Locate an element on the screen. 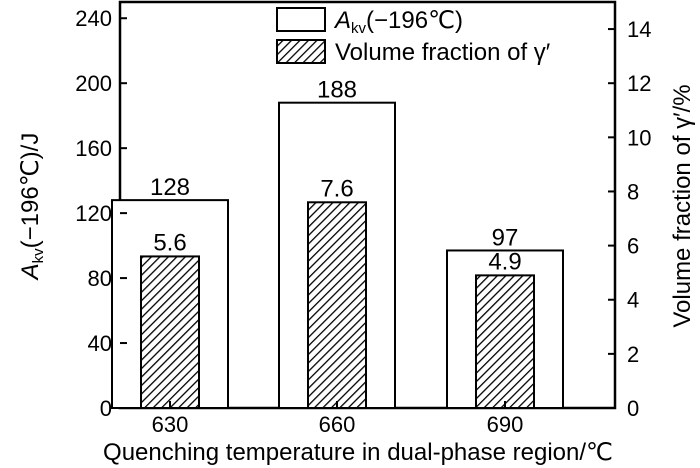  x-tick-label-690: 690 is located at coordinates (505, 424).